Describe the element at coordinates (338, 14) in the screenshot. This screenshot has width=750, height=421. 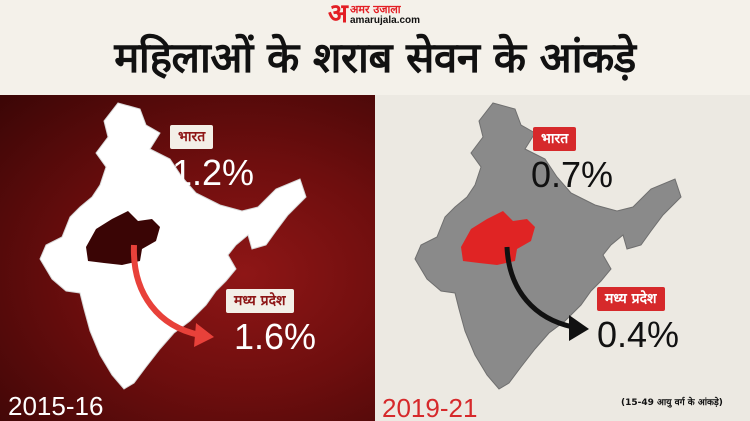
I see `logo-mark: अ` at that location.